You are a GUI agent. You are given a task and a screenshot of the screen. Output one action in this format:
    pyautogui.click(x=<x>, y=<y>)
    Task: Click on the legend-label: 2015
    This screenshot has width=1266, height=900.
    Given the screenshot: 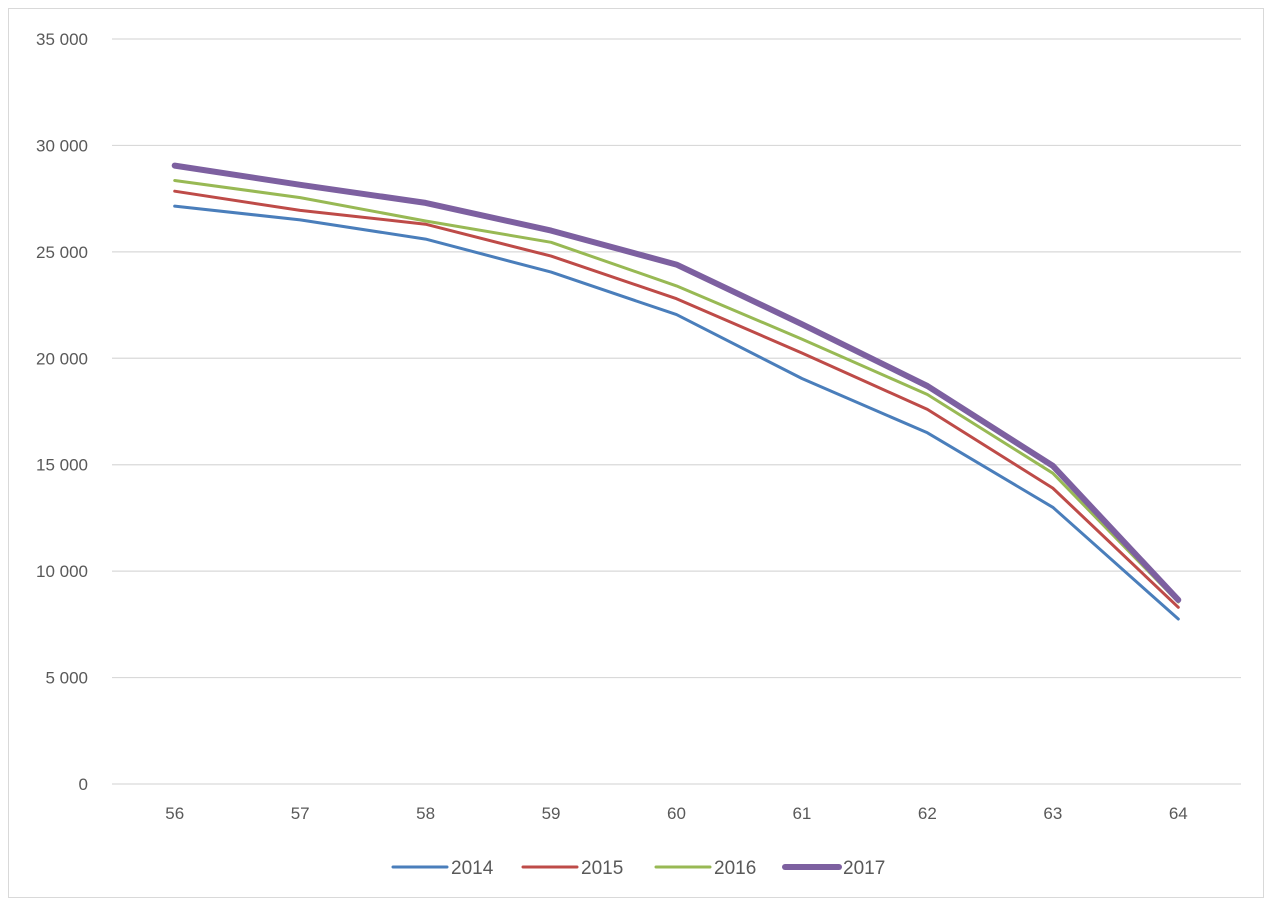 What is the action you would take?
    pyautogui.click(x=602, y=868)
    